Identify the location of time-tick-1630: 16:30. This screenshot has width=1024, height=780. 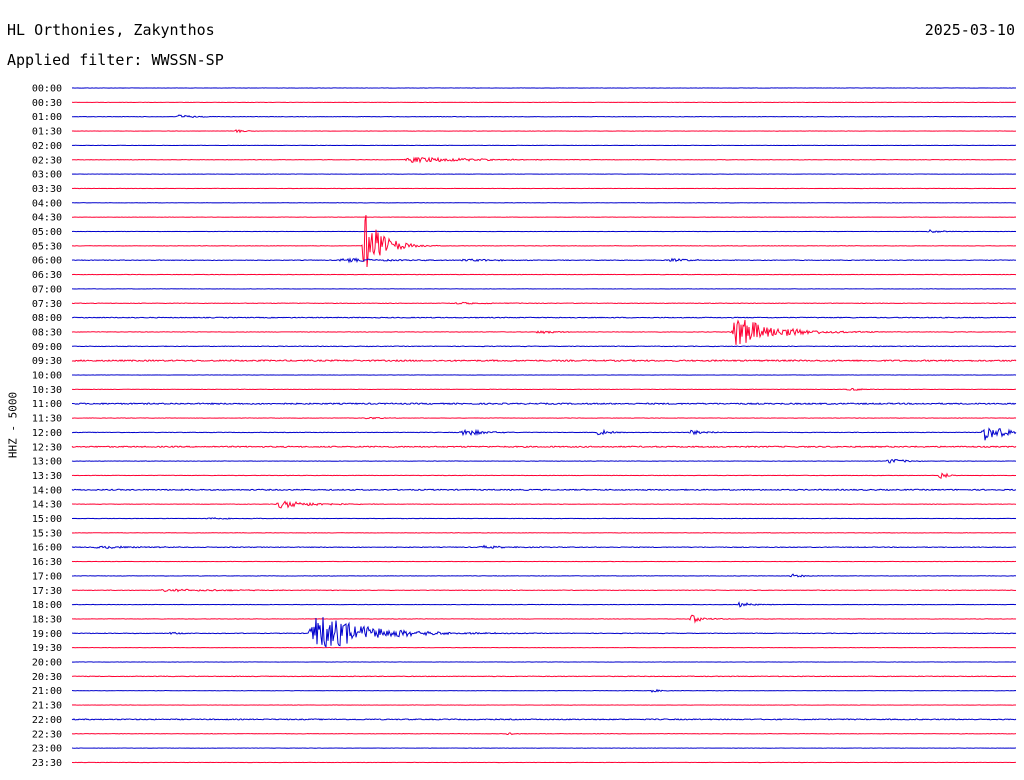
(47, 562).